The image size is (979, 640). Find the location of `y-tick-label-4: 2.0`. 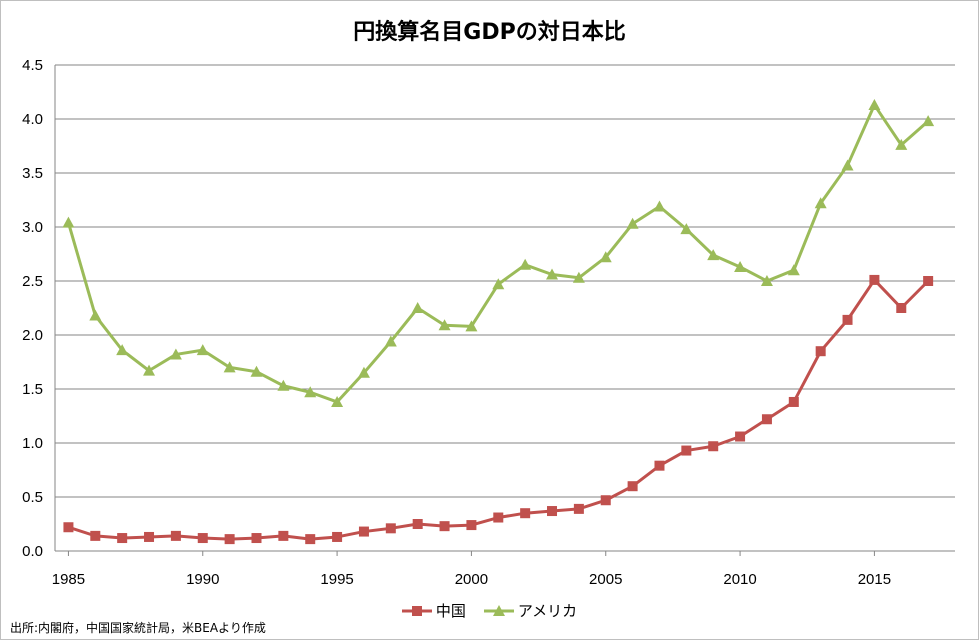

y-tick-label-4: 2.0 is located at coordinates (32, 335).